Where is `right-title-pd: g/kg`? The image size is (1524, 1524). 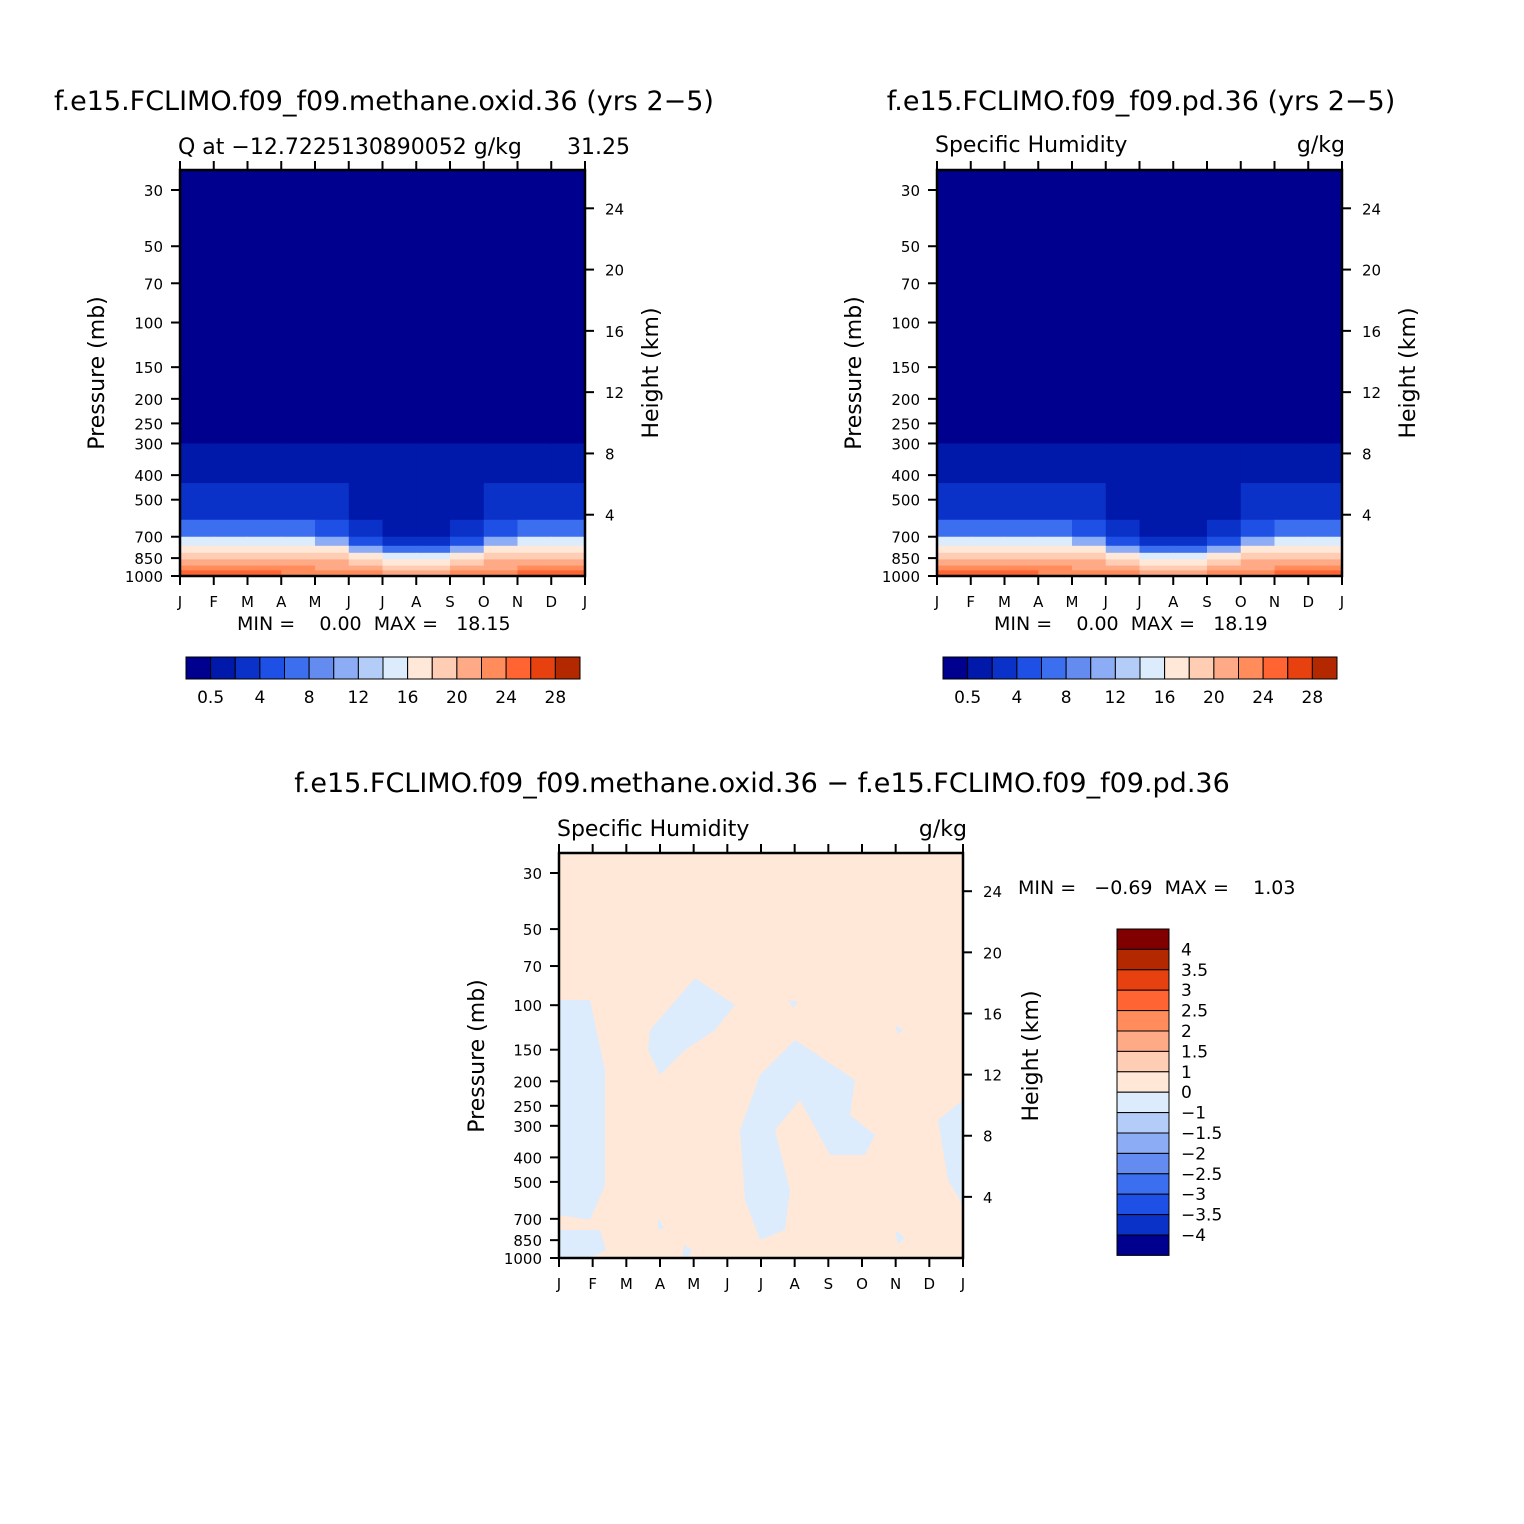
right-title-pd: g/kg is located at coordinates (1321, 145).